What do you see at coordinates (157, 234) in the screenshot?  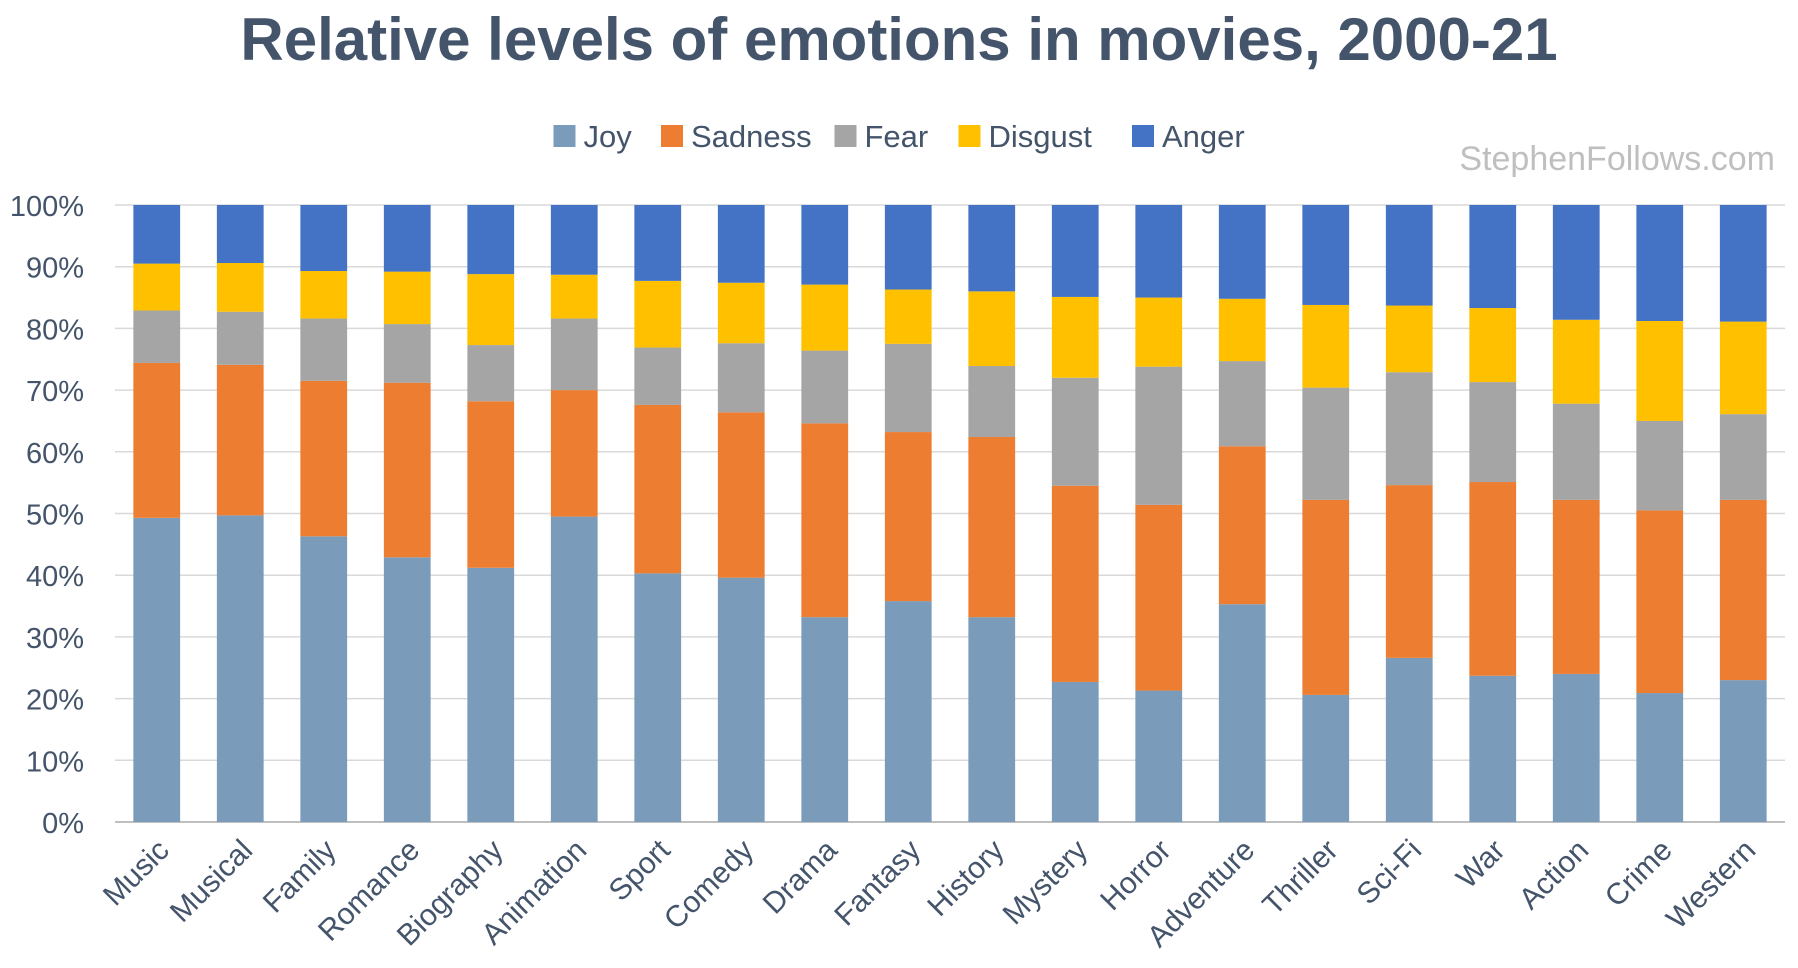 I see `bar-anger-music` at bounding box center [157, 234].